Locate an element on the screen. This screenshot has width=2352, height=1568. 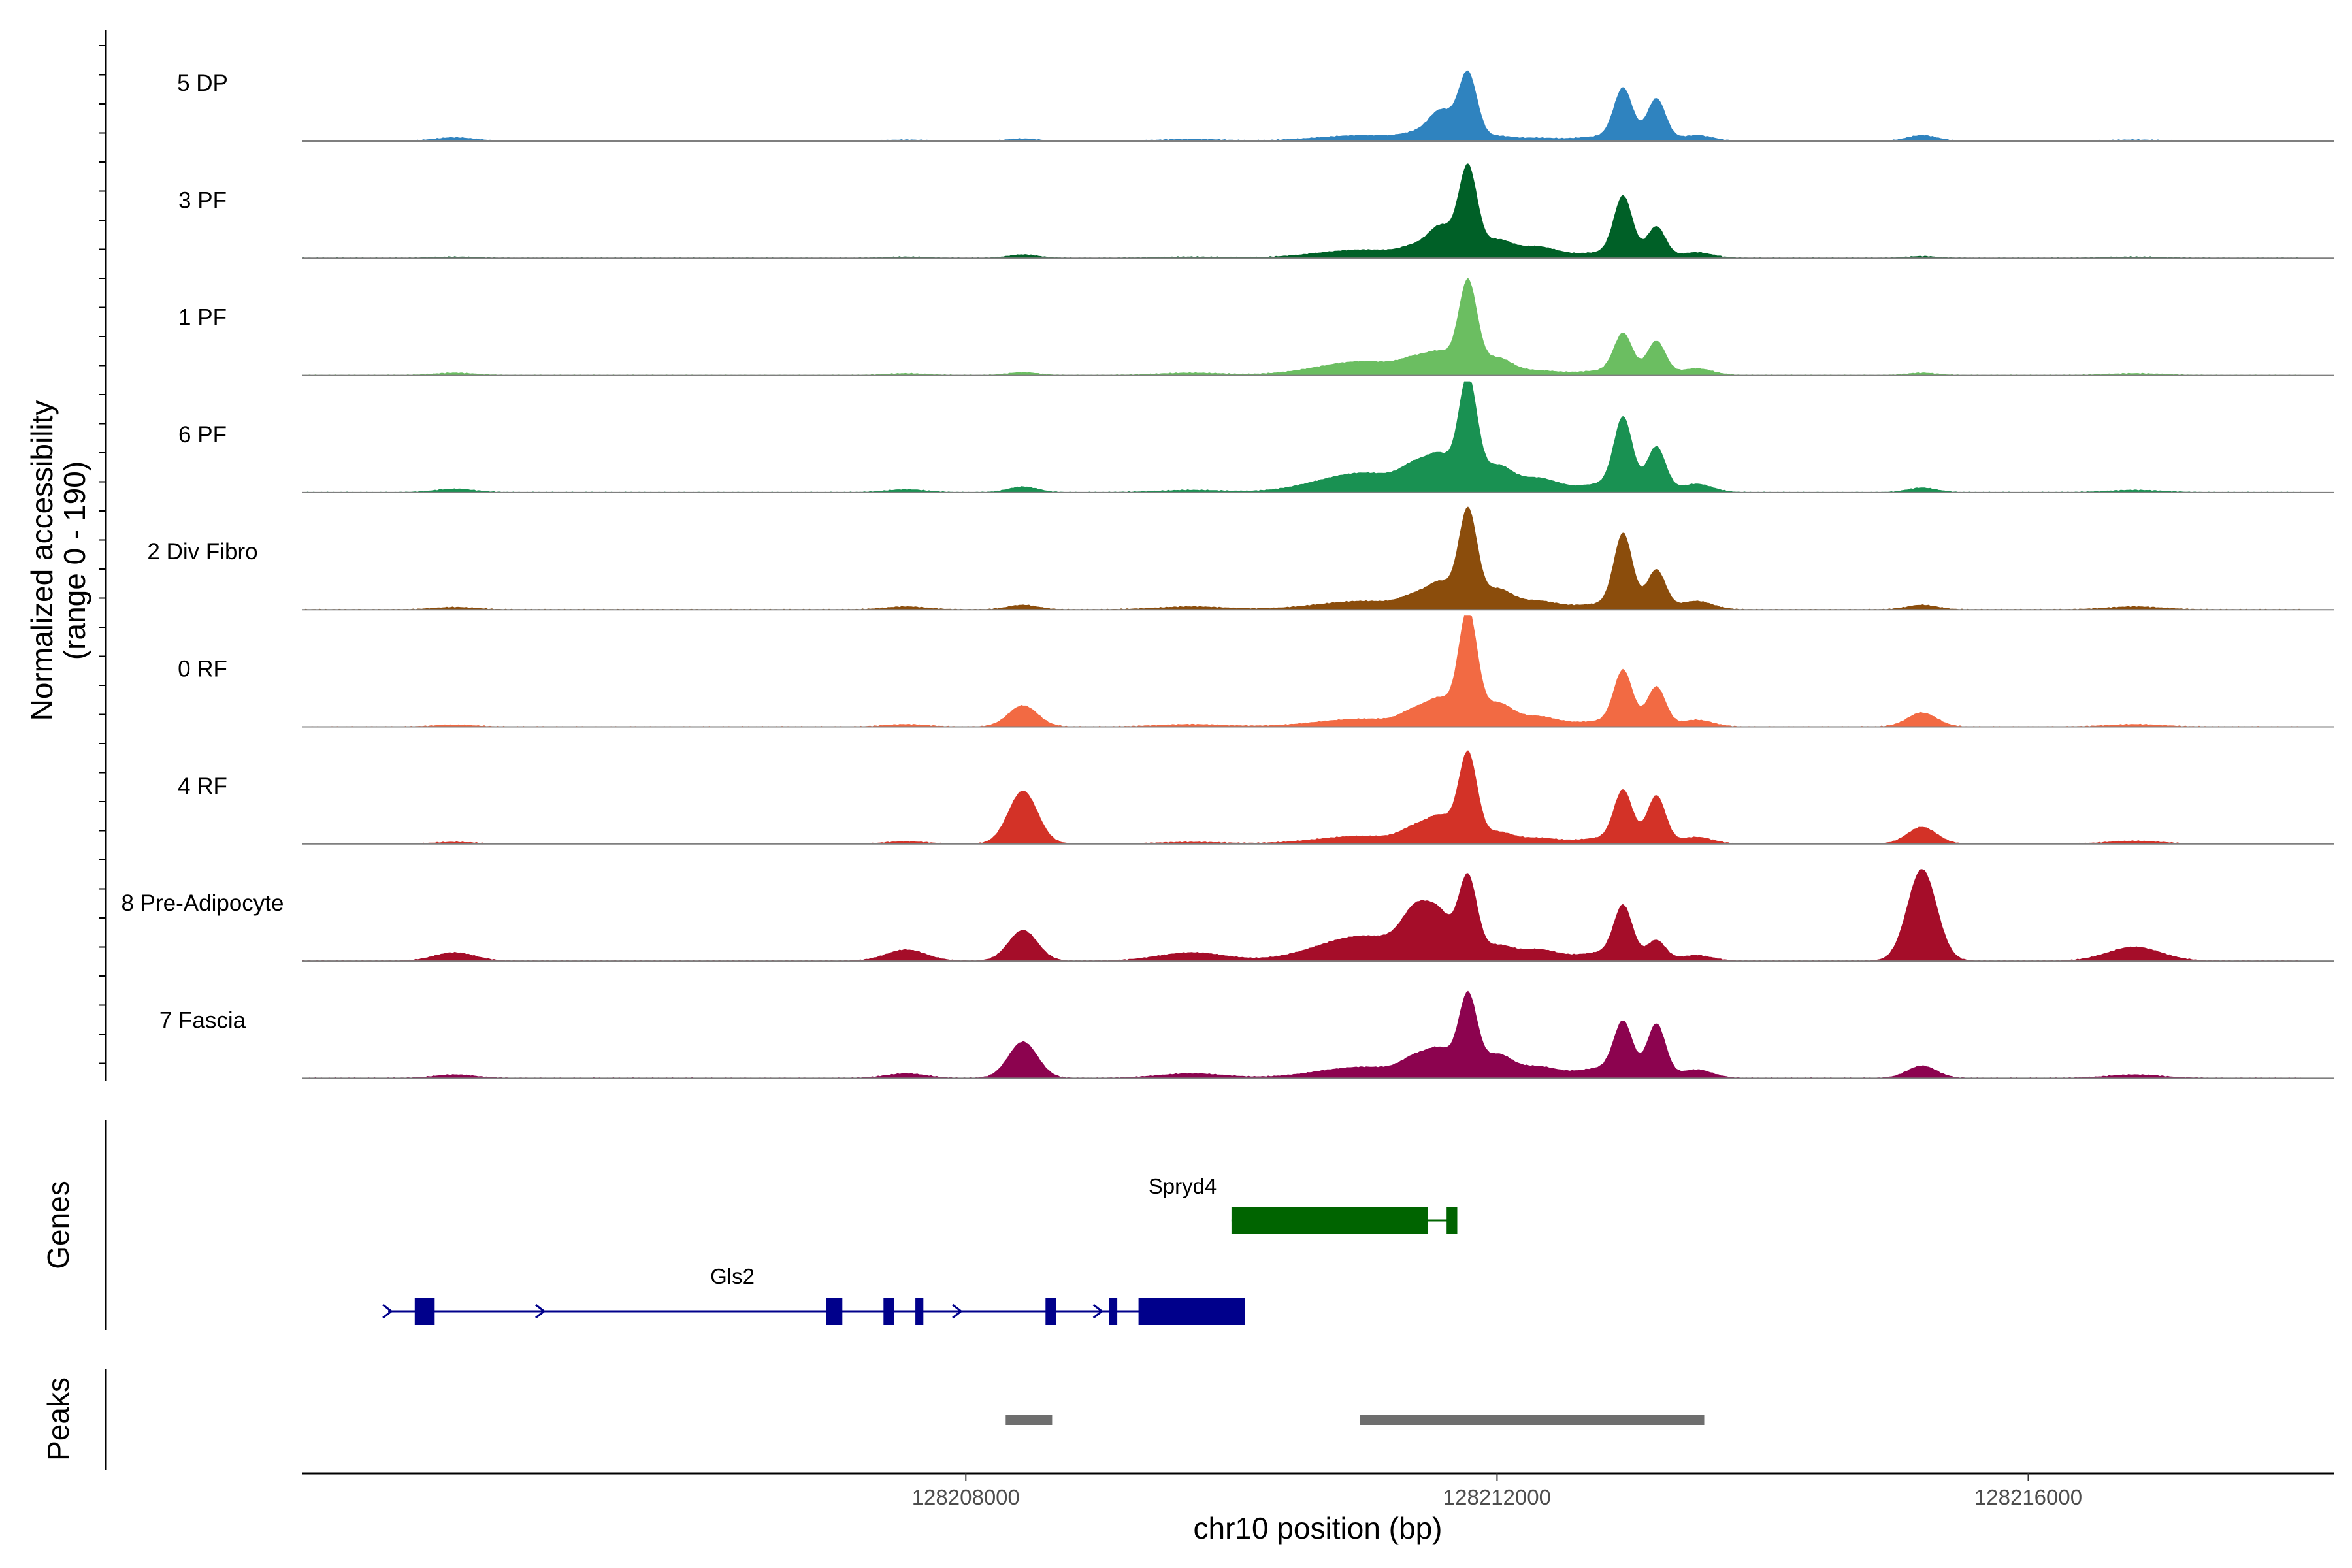
x-axis-title: chr10 position (bp) is located at coordinates (1318, 1528).